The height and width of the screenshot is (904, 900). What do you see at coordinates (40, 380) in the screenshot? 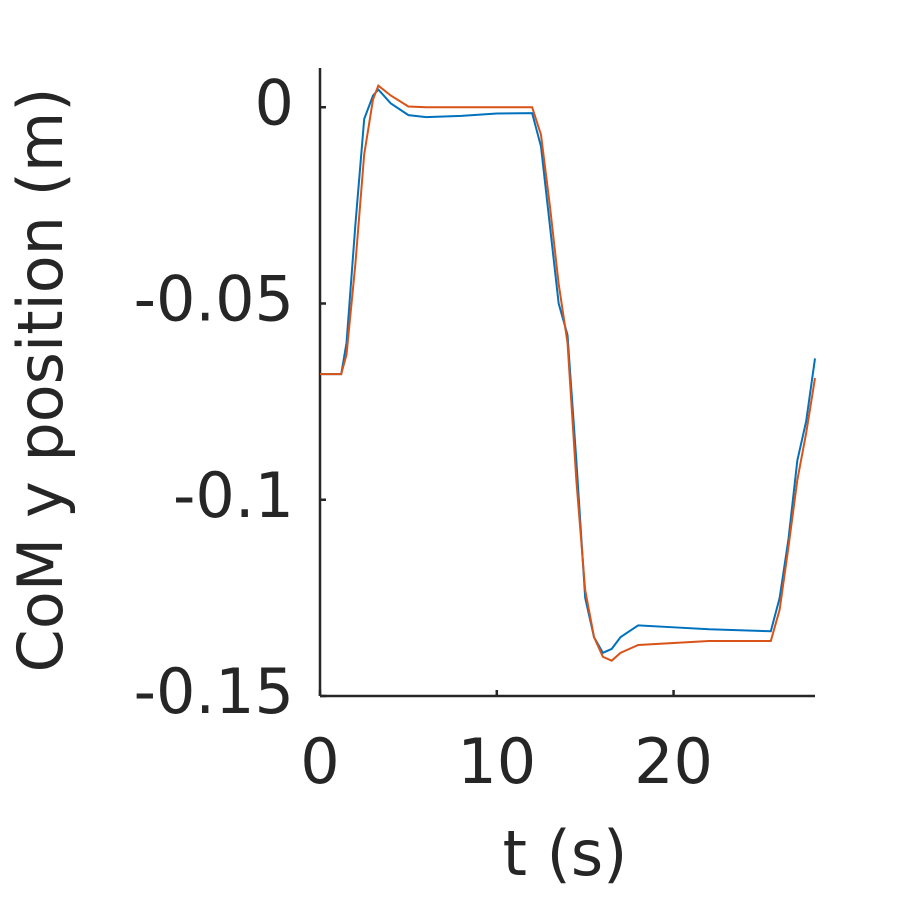
I see `y-axis-label: CoM y position (m)` at bounding box center [40, 380].